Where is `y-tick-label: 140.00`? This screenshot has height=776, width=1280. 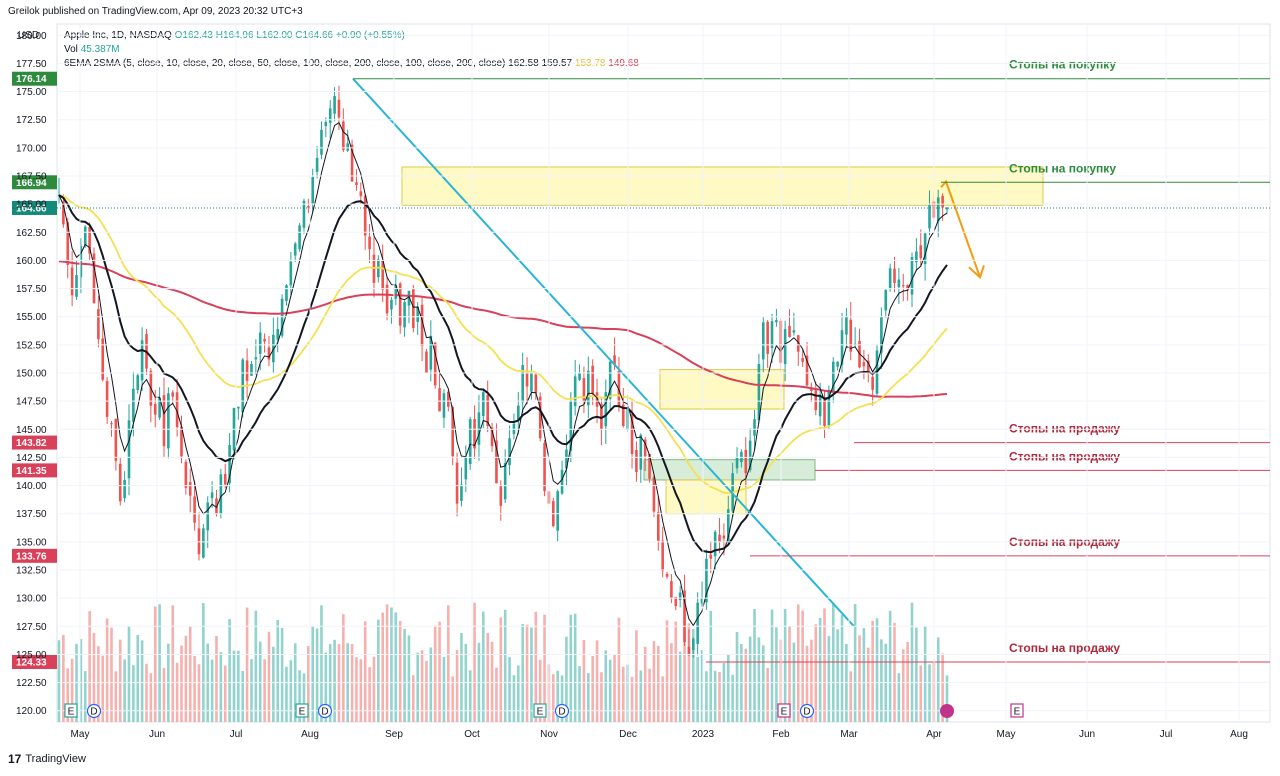 y-tick-label: 140.00 is located at coordinates (31, 486).